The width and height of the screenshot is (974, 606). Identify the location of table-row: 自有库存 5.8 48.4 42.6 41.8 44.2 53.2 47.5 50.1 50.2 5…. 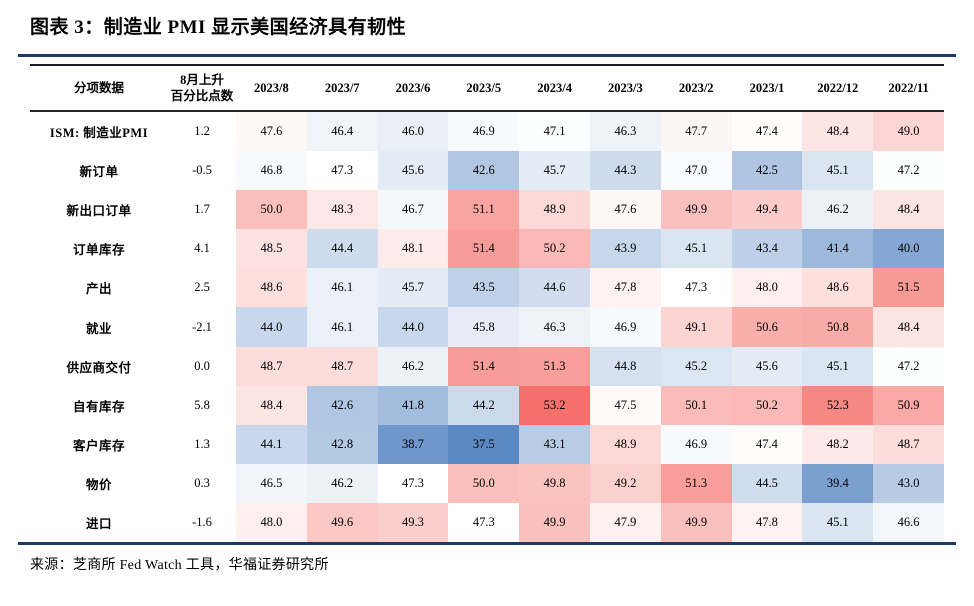
(487, 405).